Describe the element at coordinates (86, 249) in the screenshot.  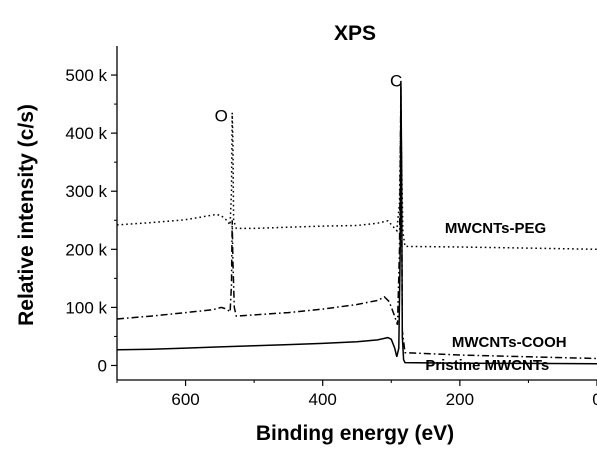
I see `y-tick-label: 200 k` at that location.